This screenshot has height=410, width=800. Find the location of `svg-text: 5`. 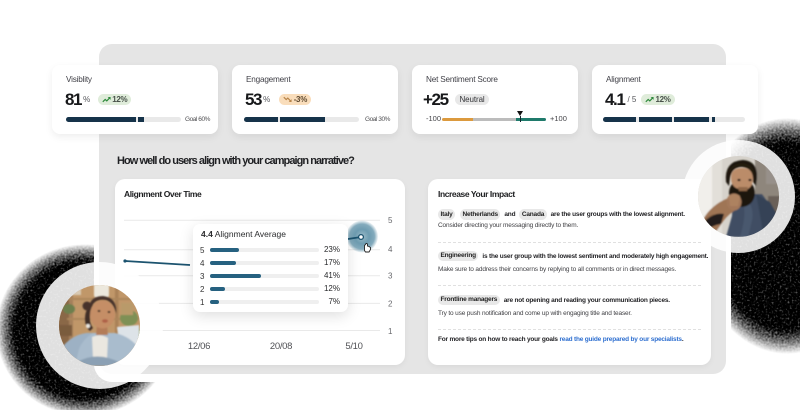

svg-text: 5 is located at coordinates (390, 220).